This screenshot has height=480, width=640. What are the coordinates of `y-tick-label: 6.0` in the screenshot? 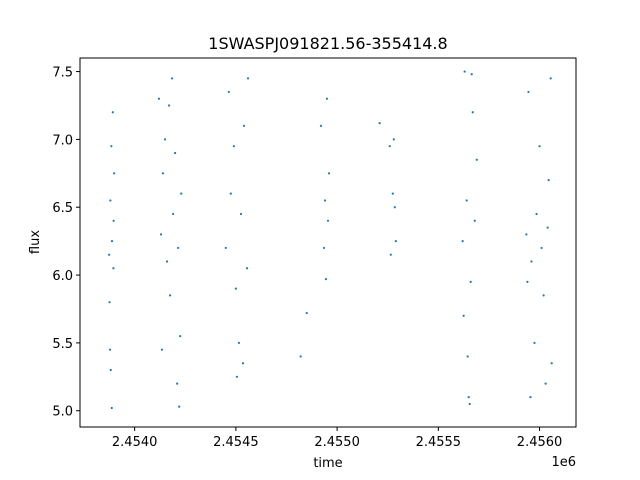 It's located at (62, 276).